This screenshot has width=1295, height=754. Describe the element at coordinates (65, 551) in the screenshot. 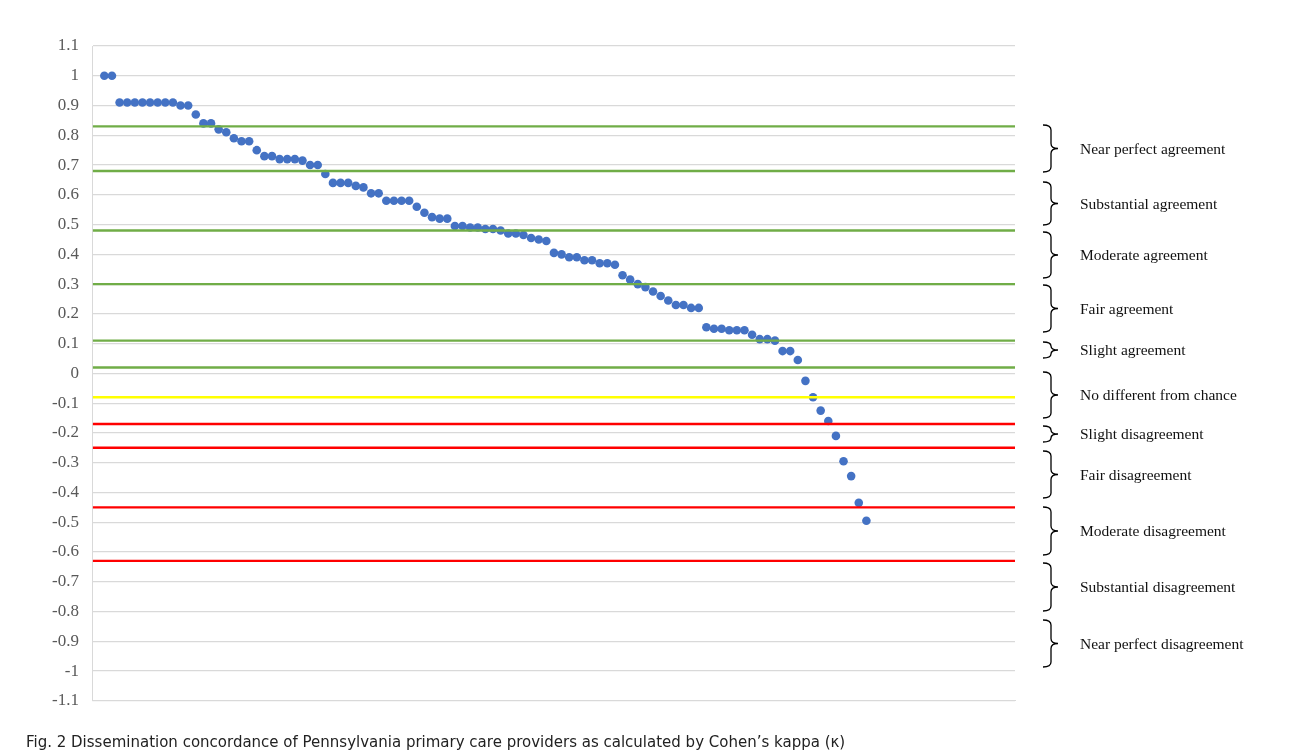

I see `y-tick-label: -0.6` at that location.